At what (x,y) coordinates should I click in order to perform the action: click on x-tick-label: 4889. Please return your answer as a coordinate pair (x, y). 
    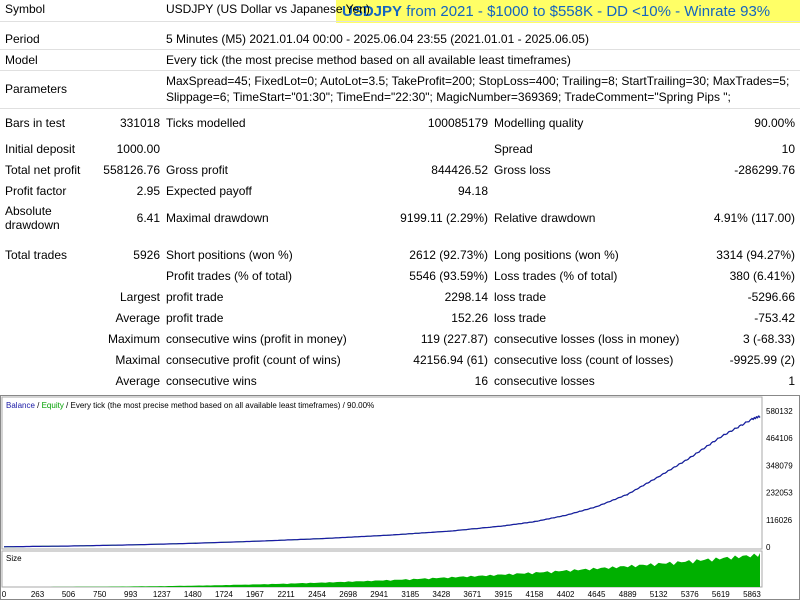
    Looking at the image, I should click on (628, 594).